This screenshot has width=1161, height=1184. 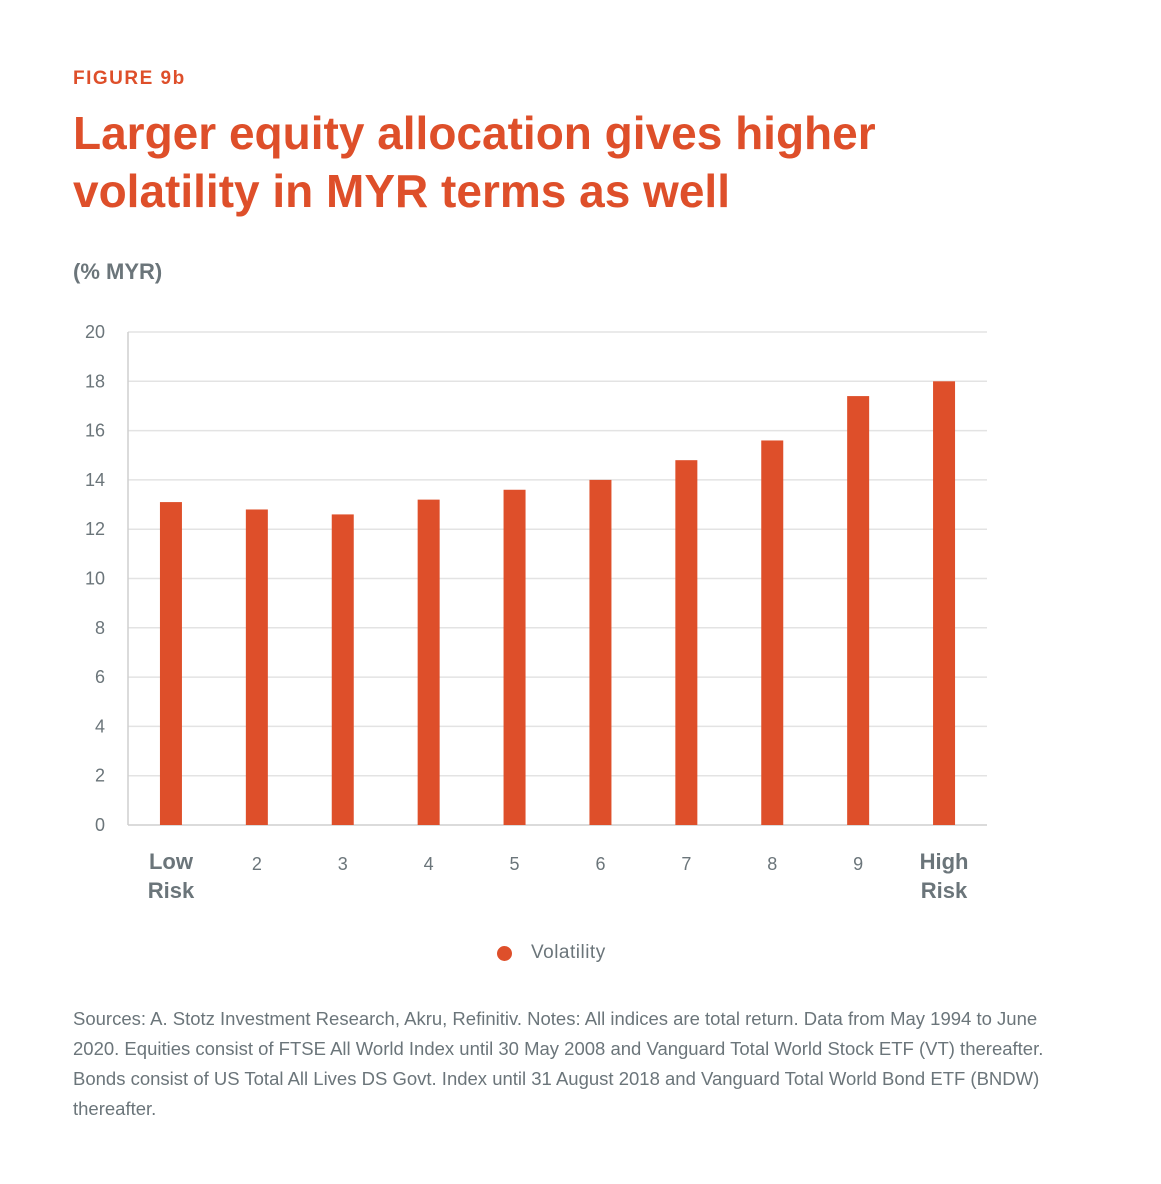 I want to click on y-tick-label: 14, so click(x=95, y=480).